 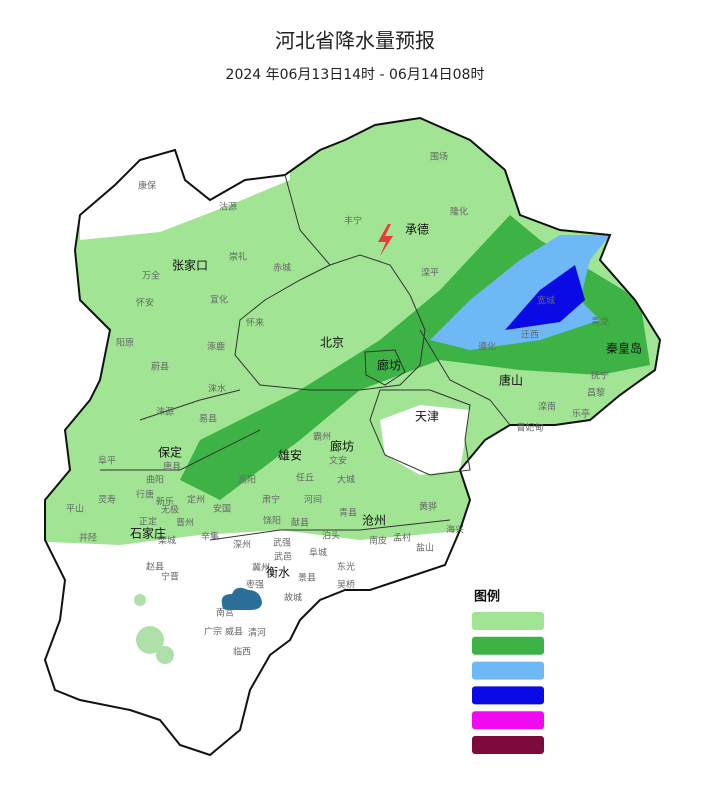 I want to click on county-label: 抚宁, so click(x=600, y=376).